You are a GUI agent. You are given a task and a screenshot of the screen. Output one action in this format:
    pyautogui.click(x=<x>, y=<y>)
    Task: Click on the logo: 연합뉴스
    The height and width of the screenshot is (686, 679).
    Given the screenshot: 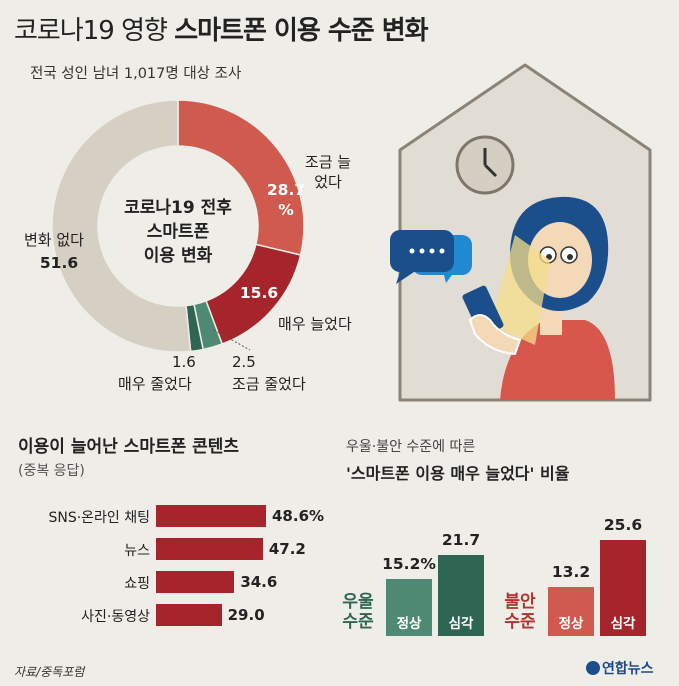 What is the action you would take?
    pyautogui.click(x=620, y=668)
    